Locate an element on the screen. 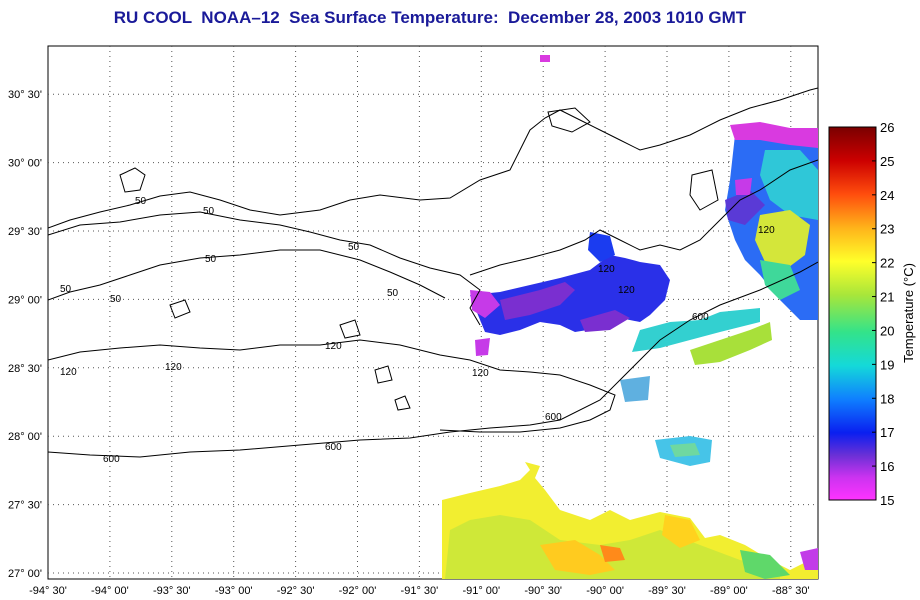 The height and width of the screenshot is (600, 920). lon-tick-label: -93° 00' is located at coordinates (234, 591).